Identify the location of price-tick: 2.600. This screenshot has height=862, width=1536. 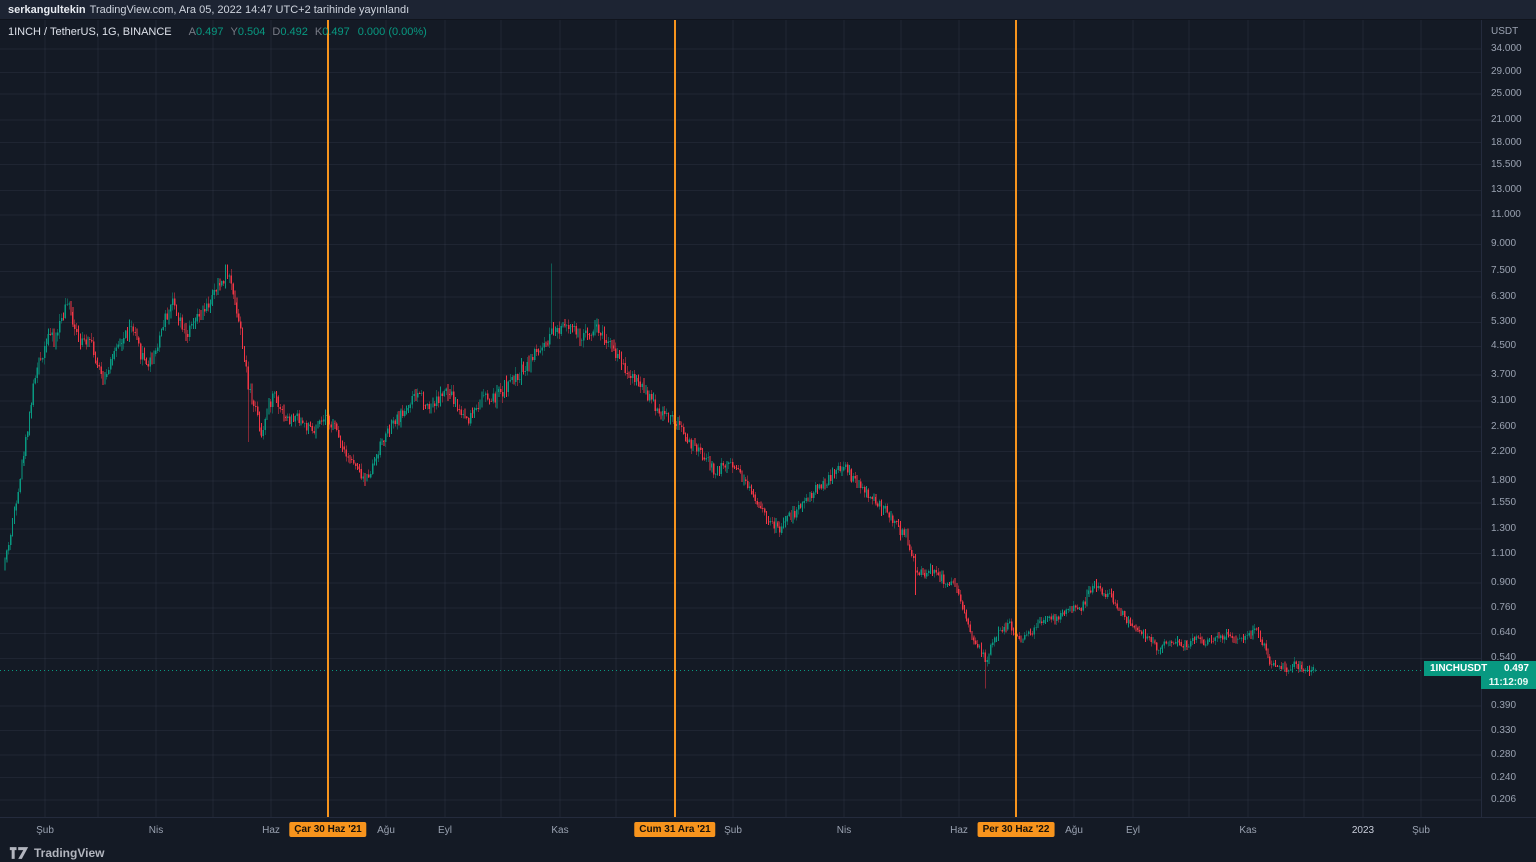
(1504, 426).